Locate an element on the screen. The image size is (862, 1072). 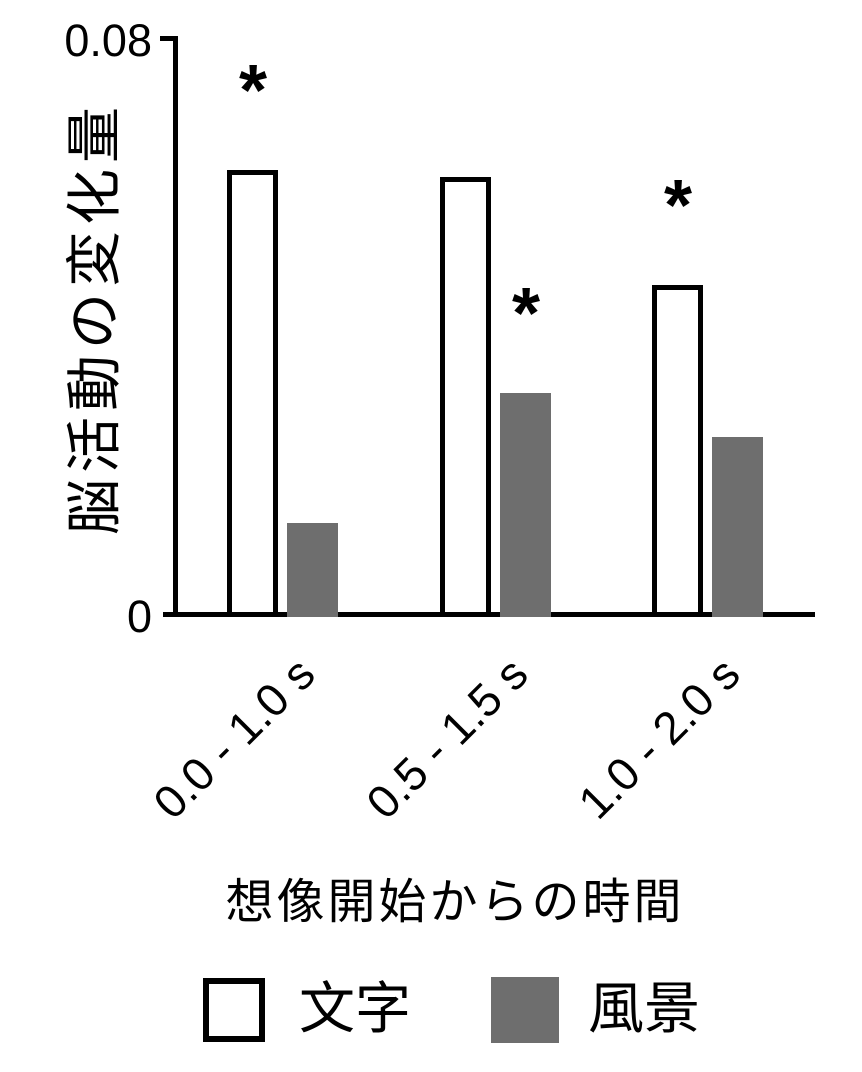
legend-swatch-moji is located at coordinates (234, 1010).